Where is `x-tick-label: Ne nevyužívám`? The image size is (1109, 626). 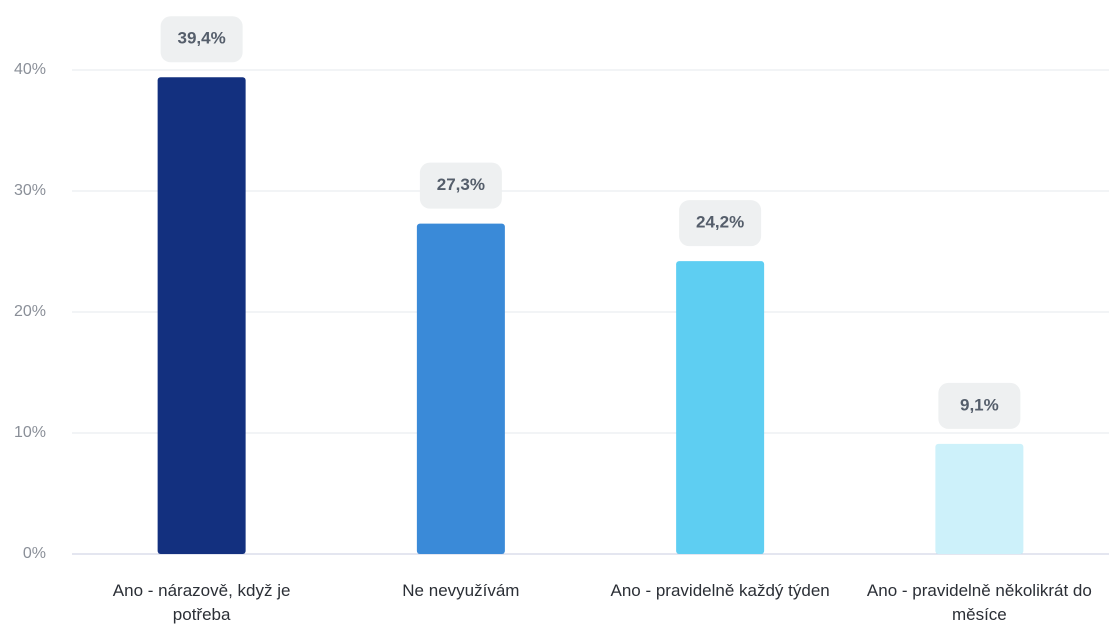
x-tick-label: Ne nevyužívám is located at coordinates (461, 590).